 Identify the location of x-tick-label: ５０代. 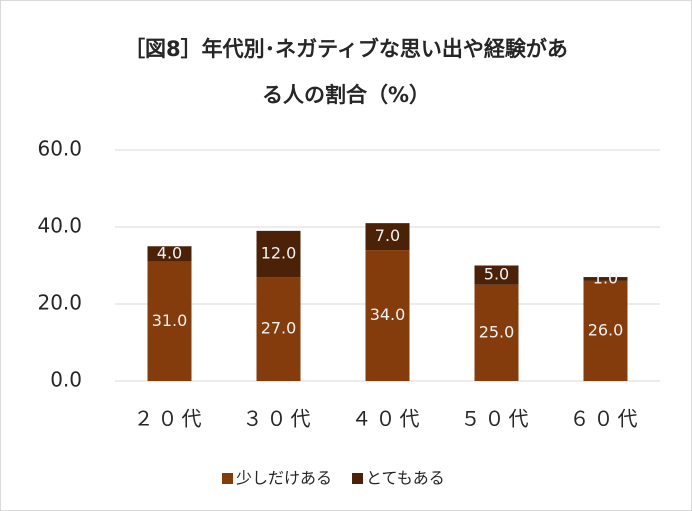
(497, 419).